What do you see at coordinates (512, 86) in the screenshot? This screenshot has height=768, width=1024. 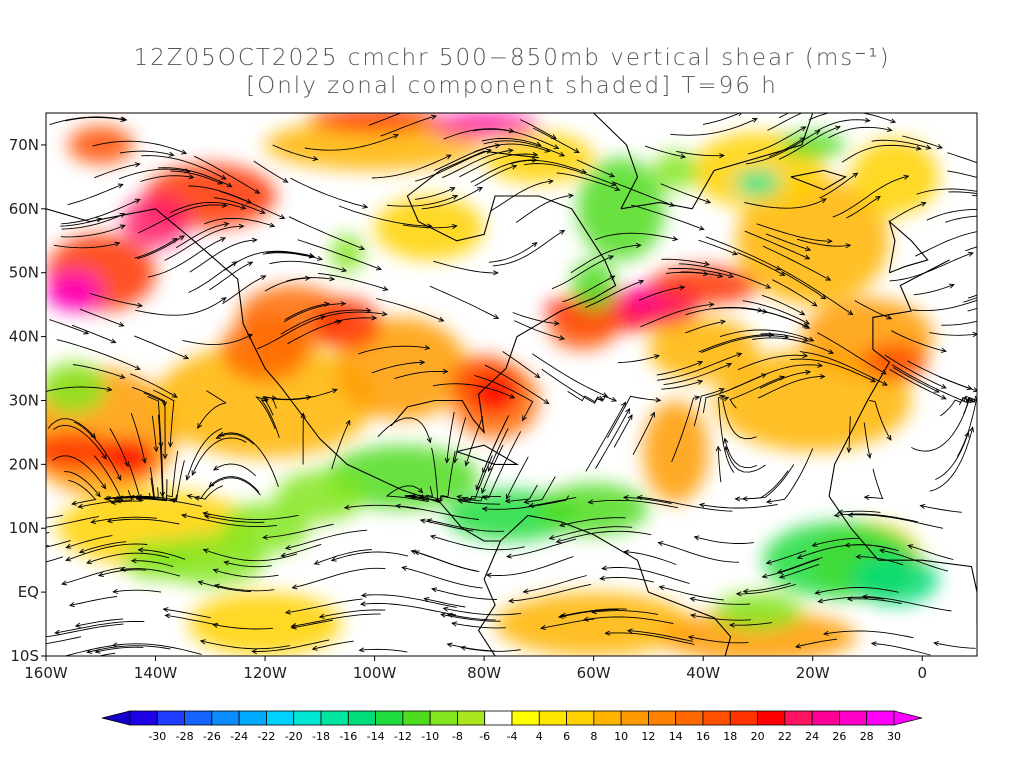 I see `title-line-2: [Only zonal component shaded] T=96 h` at bounding box center [512, 86].